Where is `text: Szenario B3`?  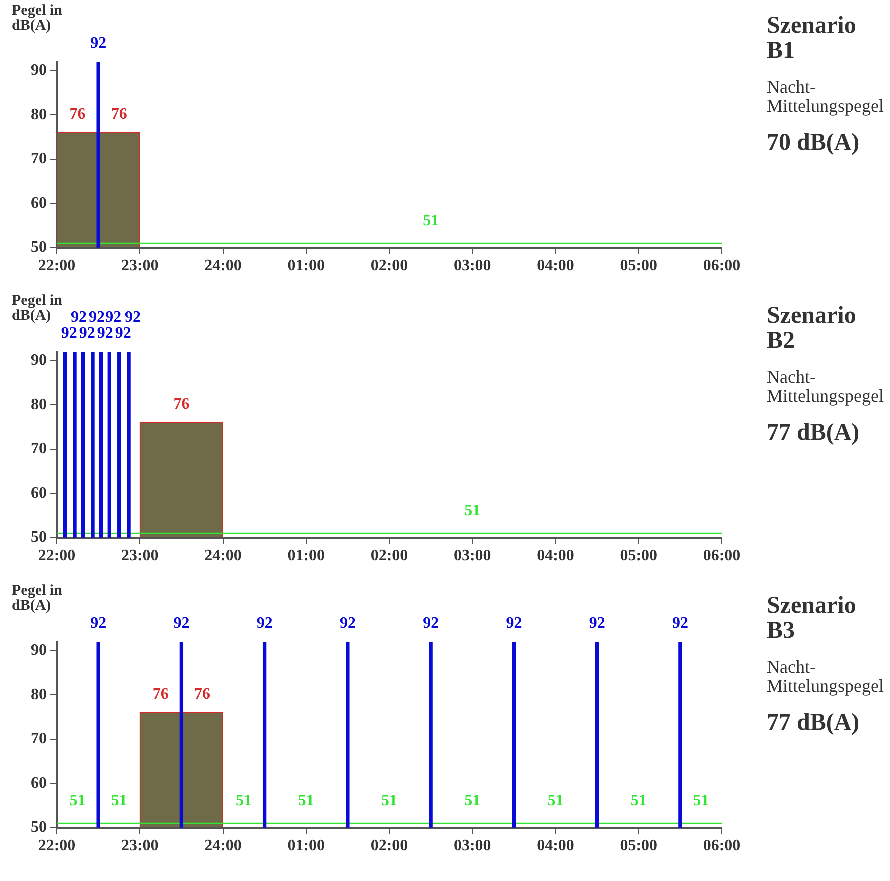
text: Szenario B3 is located at coordinates (812, 618).